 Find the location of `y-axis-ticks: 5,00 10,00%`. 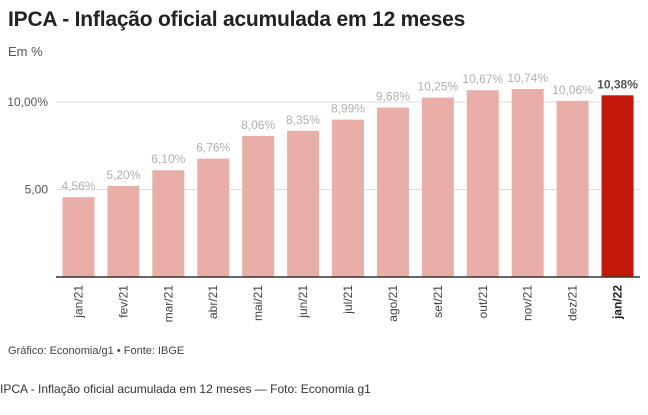

y-axis-ticks: 5,00 10,00% is located at coordinates (27, 146).